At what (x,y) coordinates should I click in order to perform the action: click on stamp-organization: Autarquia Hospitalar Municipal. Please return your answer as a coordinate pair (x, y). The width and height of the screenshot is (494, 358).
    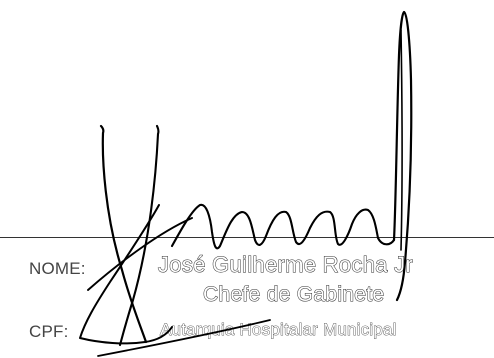
    Looking at the image, I should click on (278, 330).